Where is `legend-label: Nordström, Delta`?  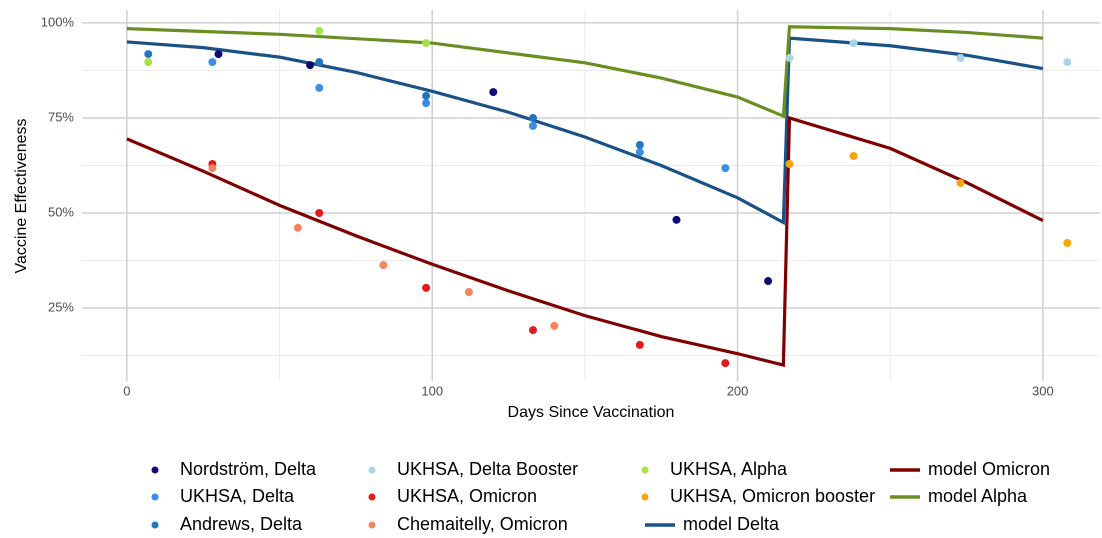 legend-label: Nordström, Delta is located at coordinates (248, 469).